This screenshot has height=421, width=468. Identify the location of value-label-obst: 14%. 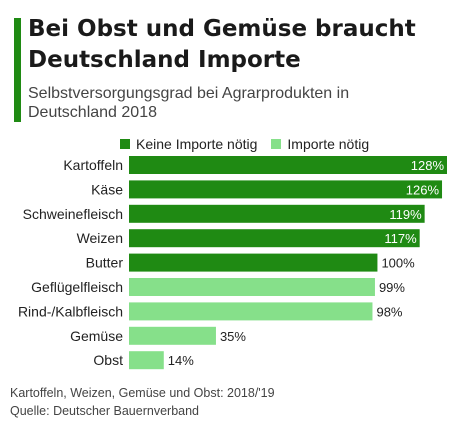
(181, 360).